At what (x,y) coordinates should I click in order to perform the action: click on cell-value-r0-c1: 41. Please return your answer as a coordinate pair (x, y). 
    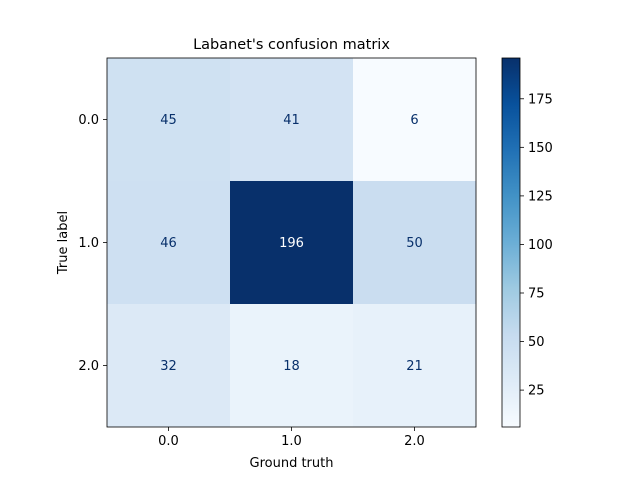
    Looking at the image, I should click on (291, 120).